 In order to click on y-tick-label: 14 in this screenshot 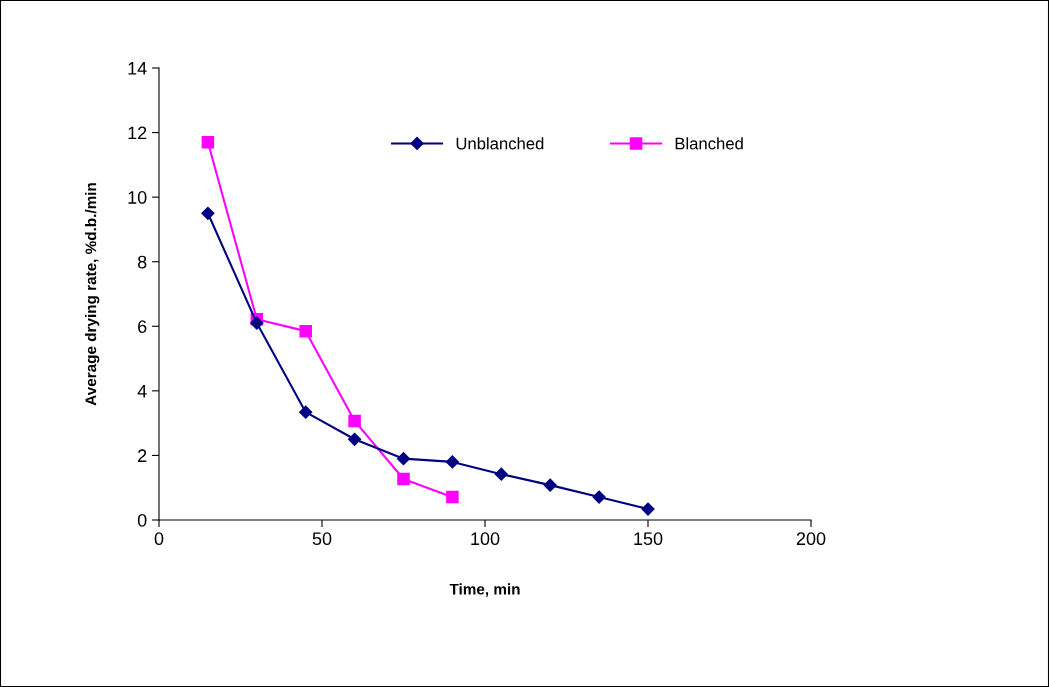, I will do `click(137, 68)`.